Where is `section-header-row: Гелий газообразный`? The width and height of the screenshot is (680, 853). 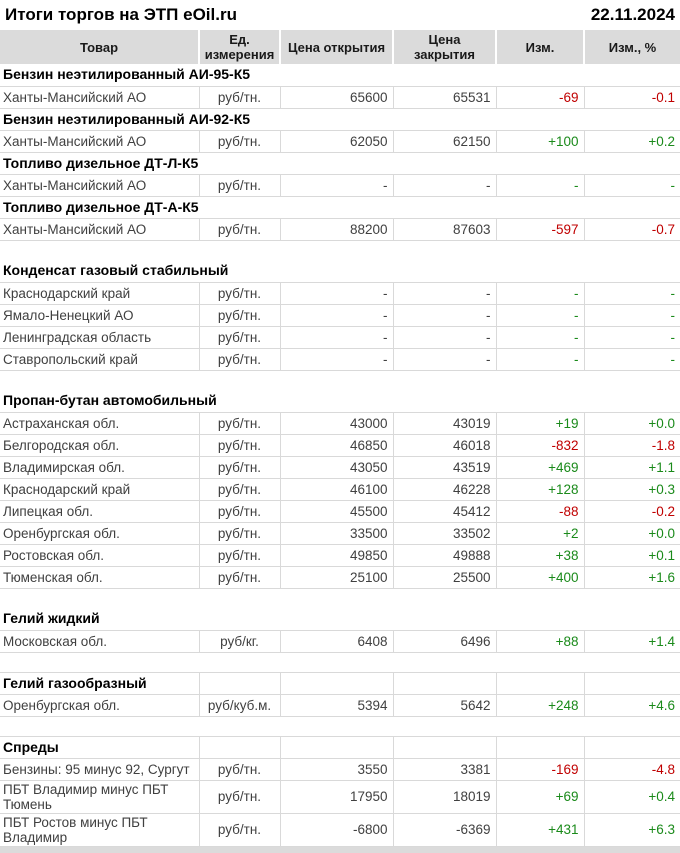 section-header-row: Гелий газообразный is located at coordinates (340, 683).